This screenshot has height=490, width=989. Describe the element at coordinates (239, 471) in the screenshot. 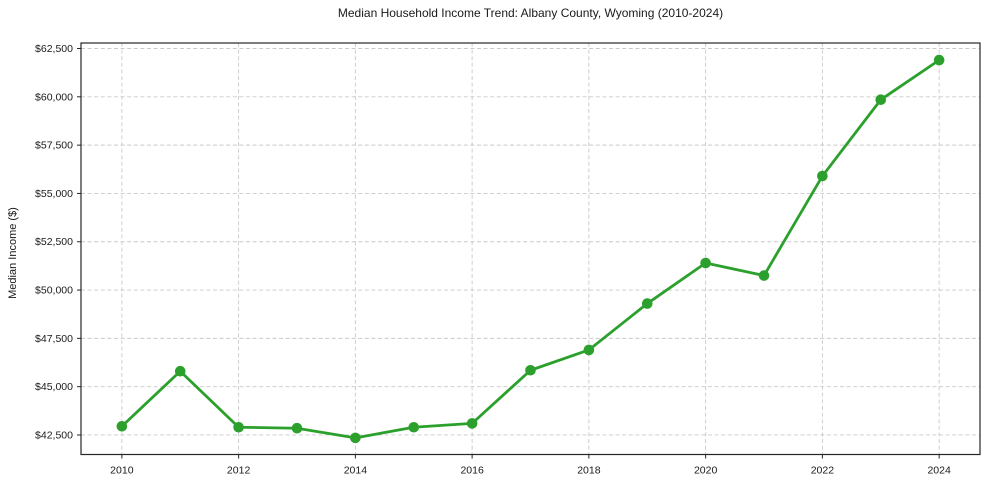

I see `svg-text: 2012` at that location.